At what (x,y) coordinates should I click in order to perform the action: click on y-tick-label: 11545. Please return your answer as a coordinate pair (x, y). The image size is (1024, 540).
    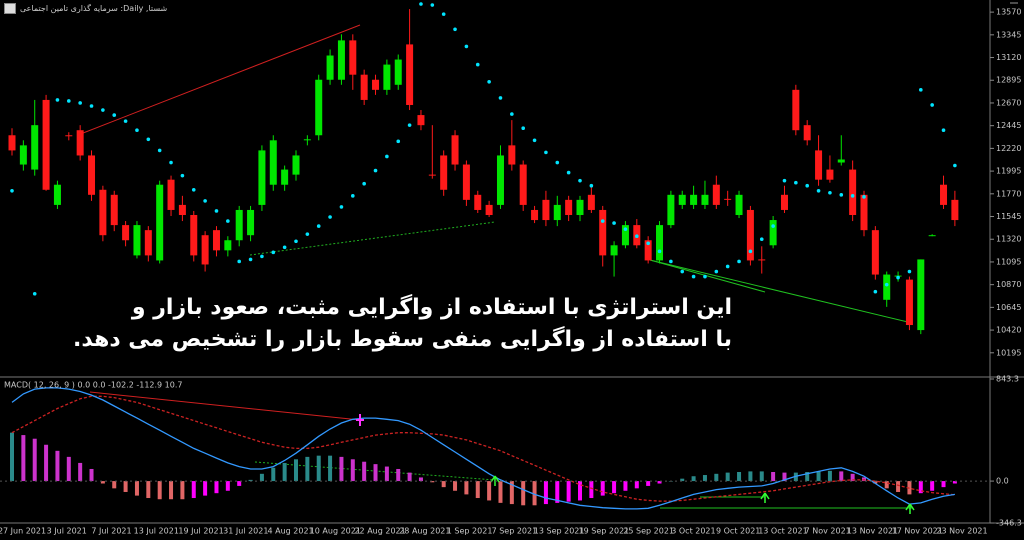
    Looking at the image, I should click on (1008, 216).